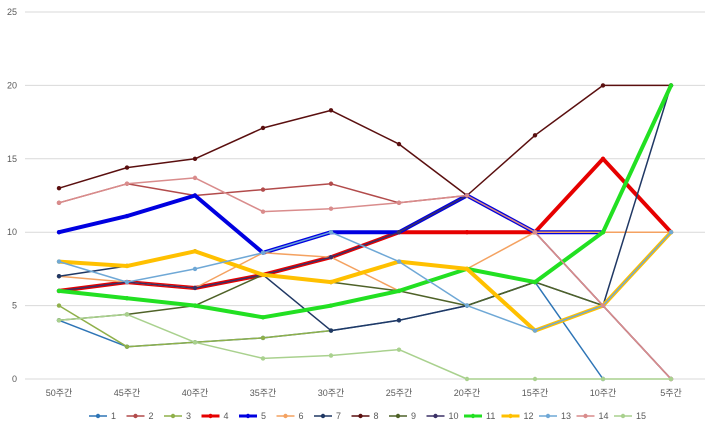 This screenshot has width=720, height=437. What do you see at coordinates (517, 416) in the screenshot?
I see `legend-item: 12` at bounding box center [517, 416].